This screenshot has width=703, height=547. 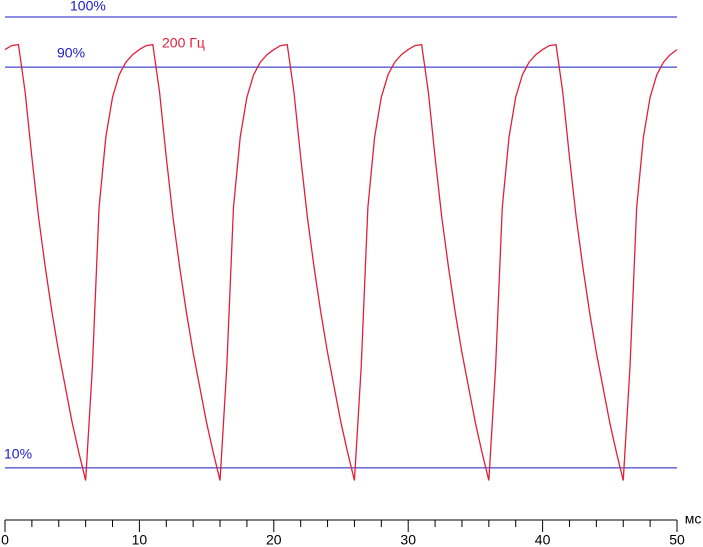 What do you see at coordinates (677, 539) in the screenshot?
I see `x-tick-label: 50` at bounding box center [677, 539].